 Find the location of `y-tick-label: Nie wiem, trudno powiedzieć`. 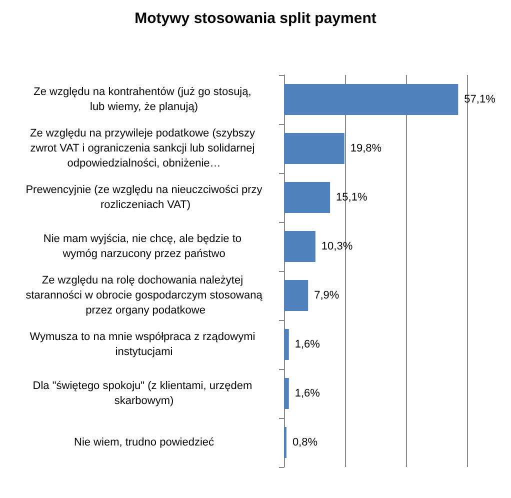

y-tick-label: Nie wiem, trudno powiedzieć is located at coordinates (144, 442).